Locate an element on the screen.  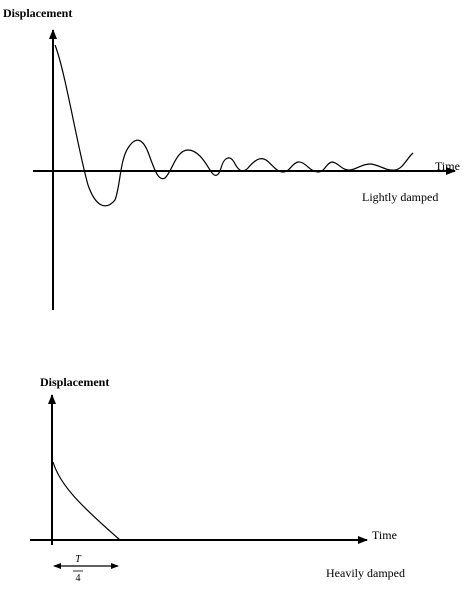
decay-curve is located at coordinates (86, 501).